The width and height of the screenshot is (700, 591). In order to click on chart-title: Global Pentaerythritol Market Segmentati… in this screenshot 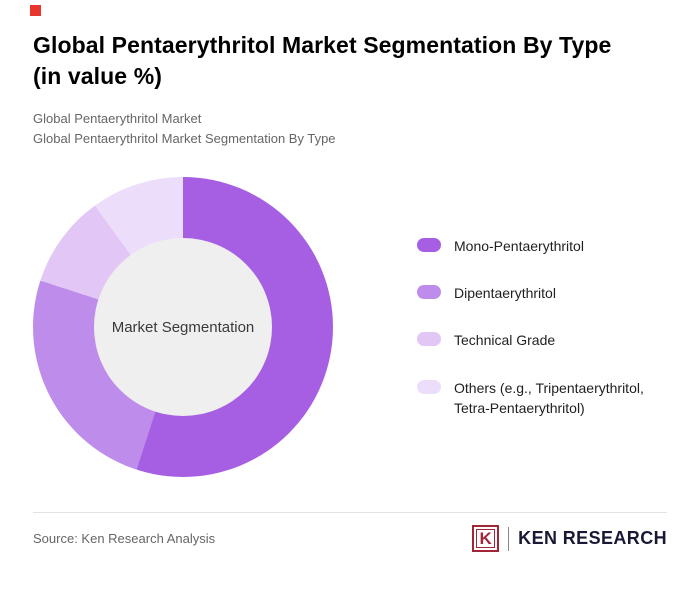, I will do `click(350, 61)`.